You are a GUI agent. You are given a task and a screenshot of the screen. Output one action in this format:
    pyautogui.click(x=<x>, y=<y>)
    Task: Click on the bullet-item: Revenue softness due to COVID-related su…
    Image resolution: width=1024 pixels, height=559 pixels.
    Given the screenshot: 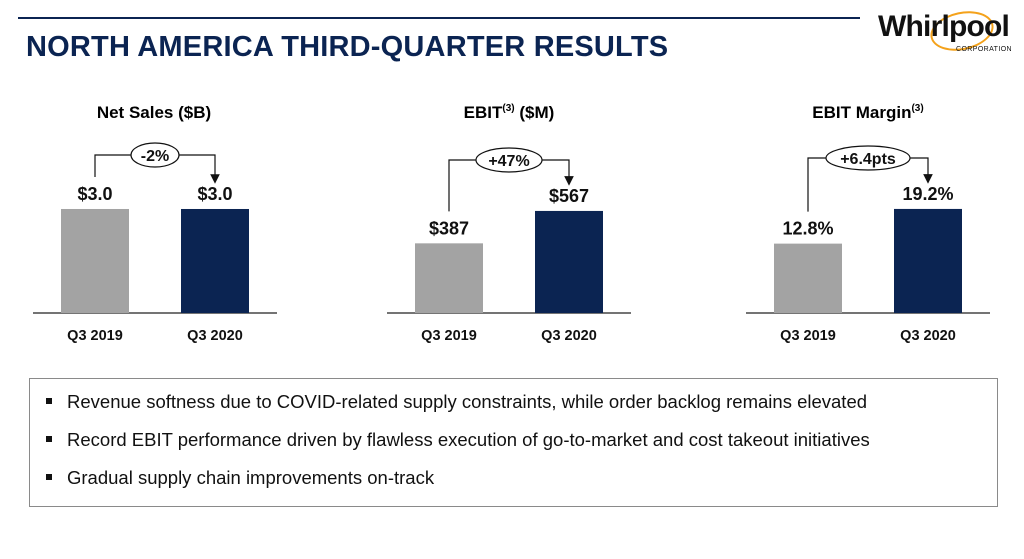 What is the action you would take?
    pyautogui.click(x=456, y=402)
    